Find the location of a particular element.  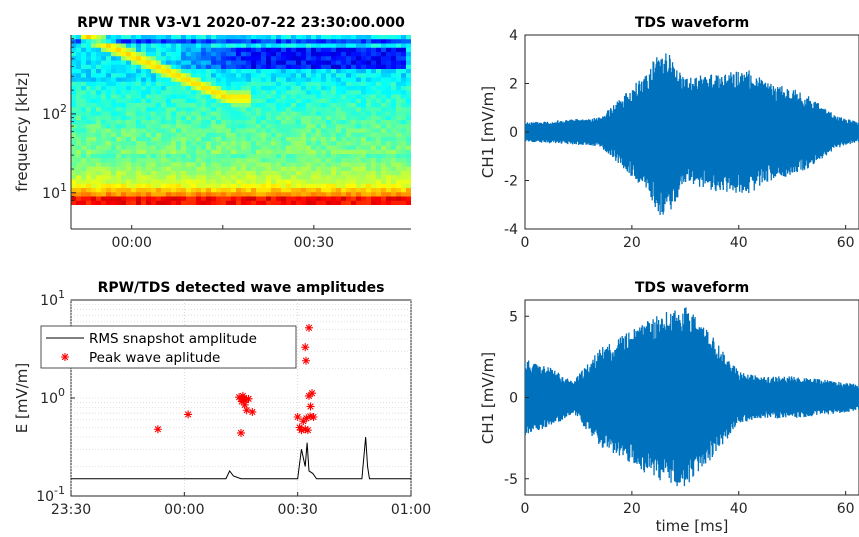

amplitude-x-tick-label: 23:30 is located at coordinates (71, 510).